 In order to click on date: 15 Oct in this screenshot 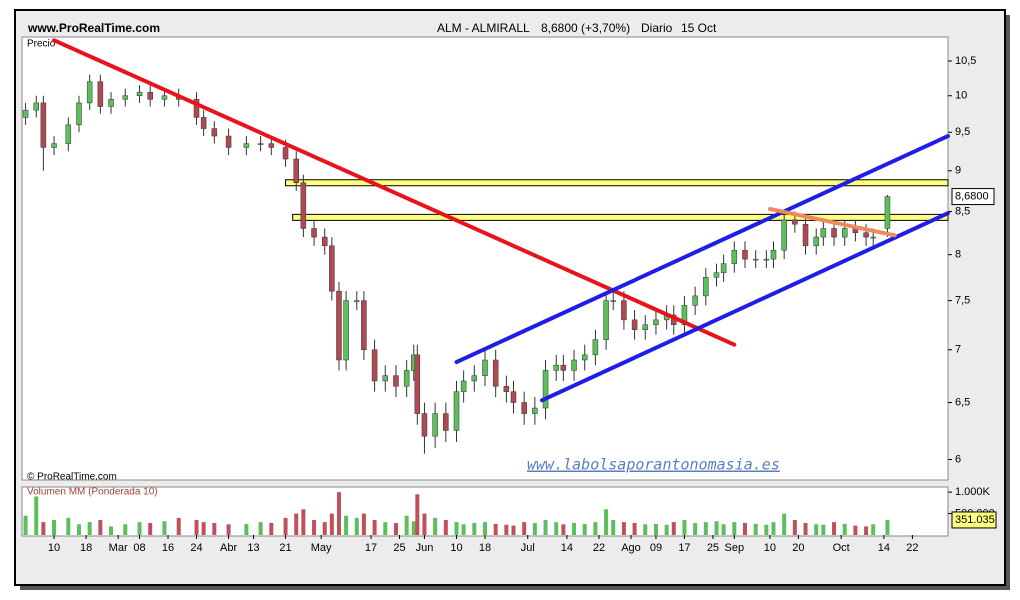, I will do `click(699, 28)`.